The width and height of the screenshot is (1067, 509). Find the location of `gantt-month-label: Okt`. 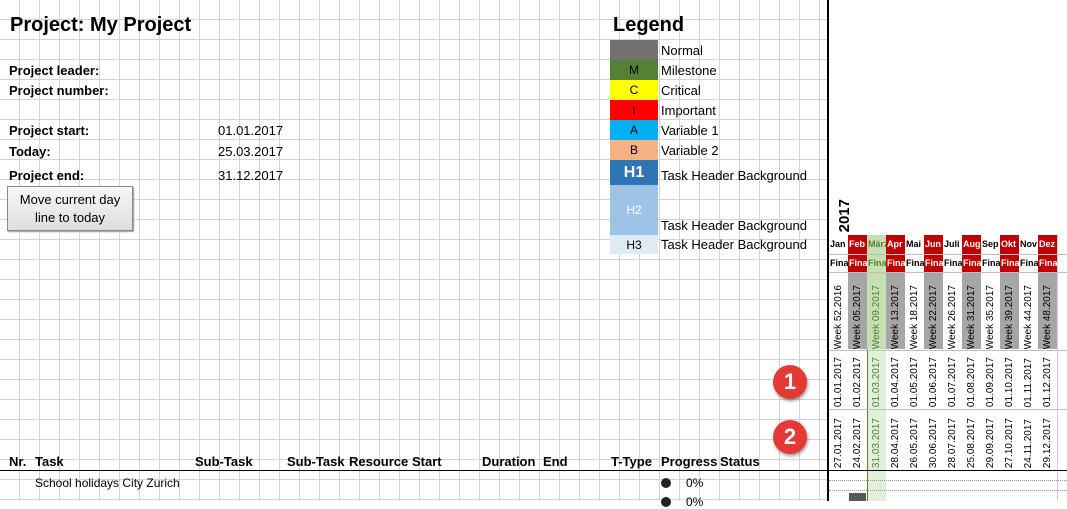

gantt-month-label: Okt is located at coordinates (1009, 244).